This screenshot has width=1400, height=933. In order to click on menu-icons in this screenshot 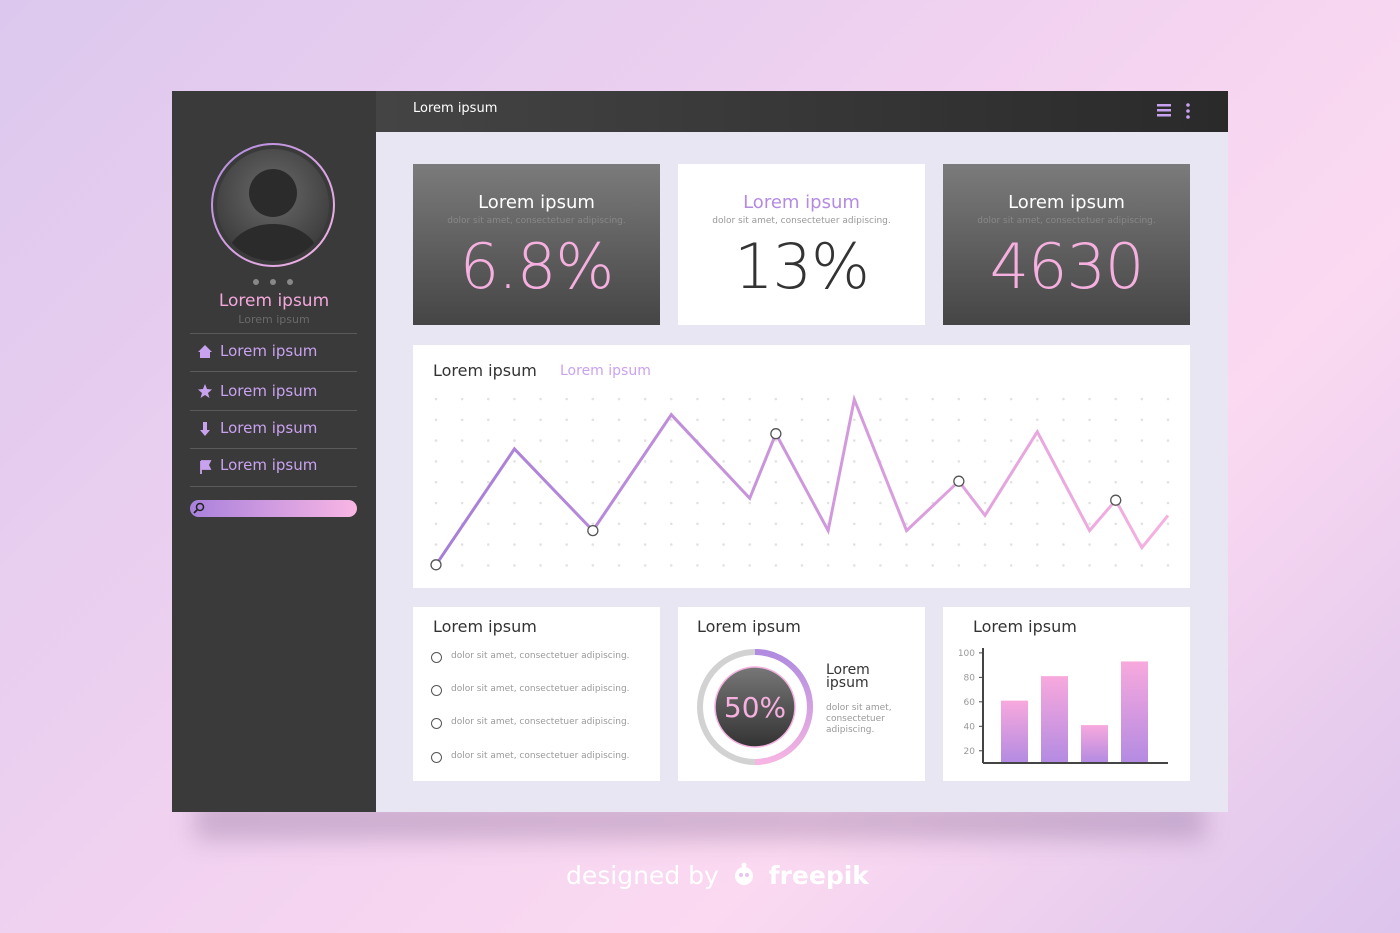, I will do `click(1175, 111)`.